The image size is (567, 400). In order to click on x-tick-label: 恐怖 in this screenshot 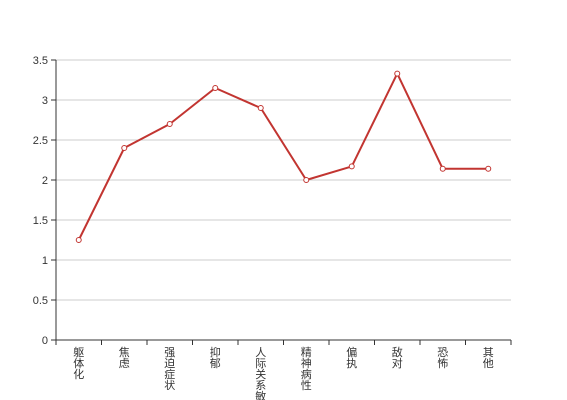, I will do `click(442, 358)`.